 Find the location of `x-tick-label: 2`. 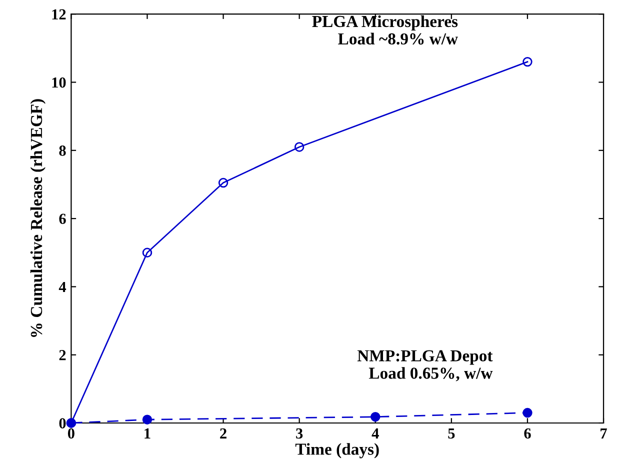

x-tick-label: 2 is located at coordinates (223, 433).